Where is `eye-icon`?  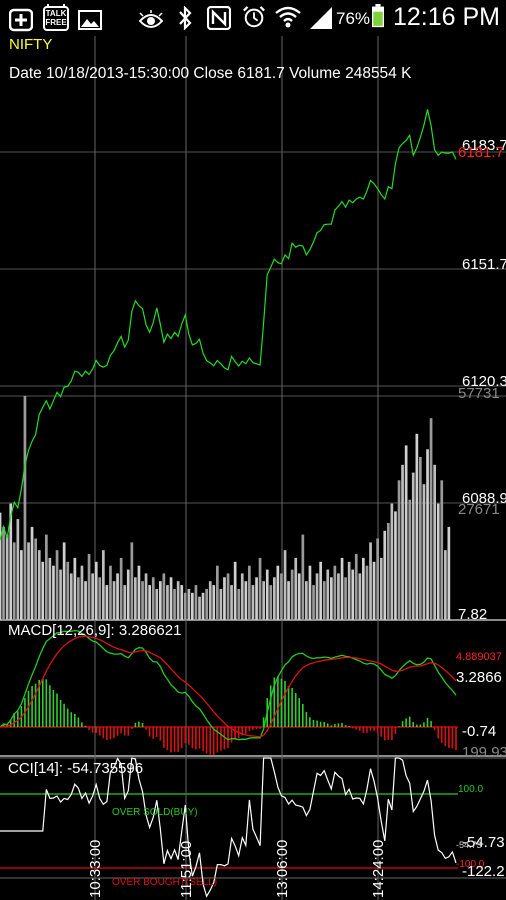 eye-icon is located at coordinates (151, 19).